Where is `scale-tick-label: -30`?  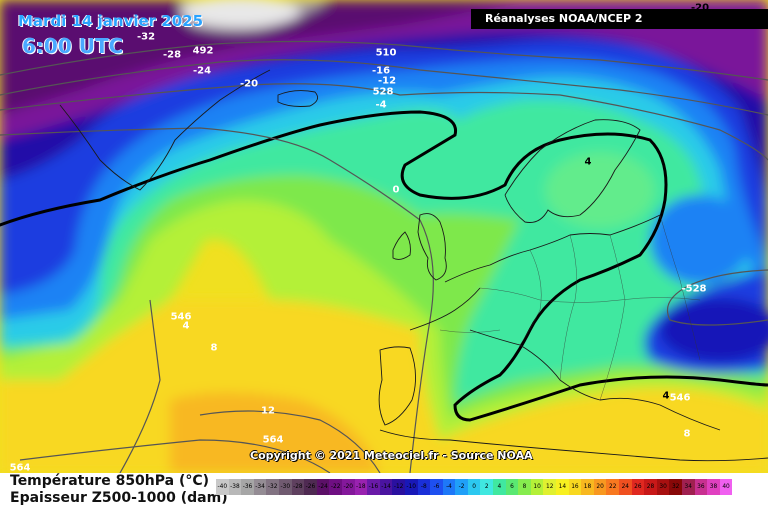
scale-tick-label: -30 is located at coordinates (285, 486).